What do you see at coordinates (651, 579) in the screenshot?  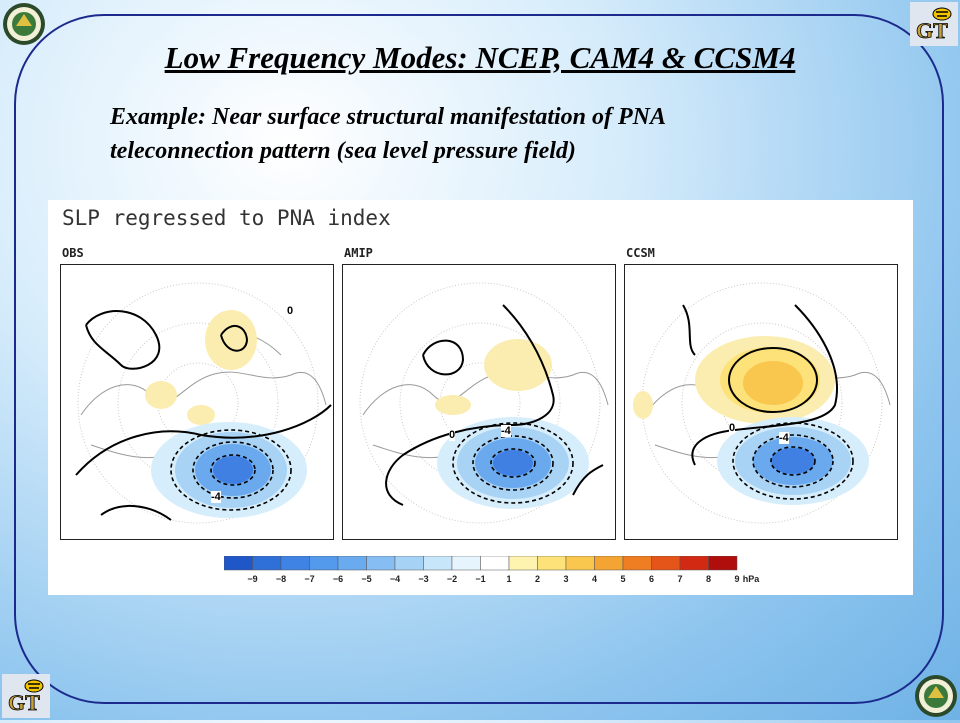 I see `colorbar-tick-label: 6` at bounding box center [651, 579].